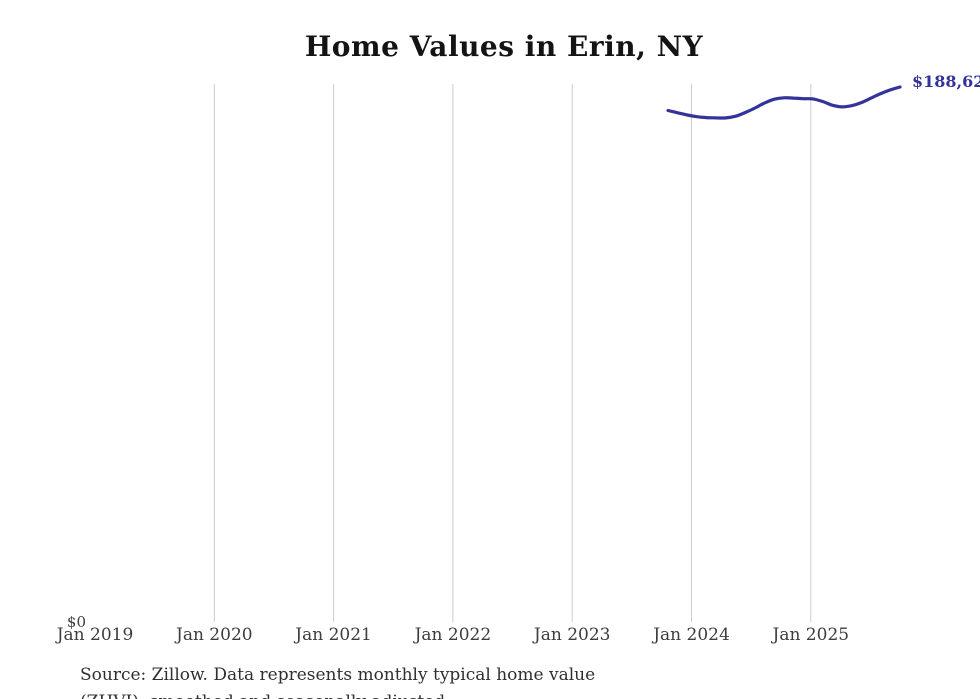 This screenshot has width=980, height=699. I want to click on x-axis-tick-label: Jan 2020, so click(214, 635).